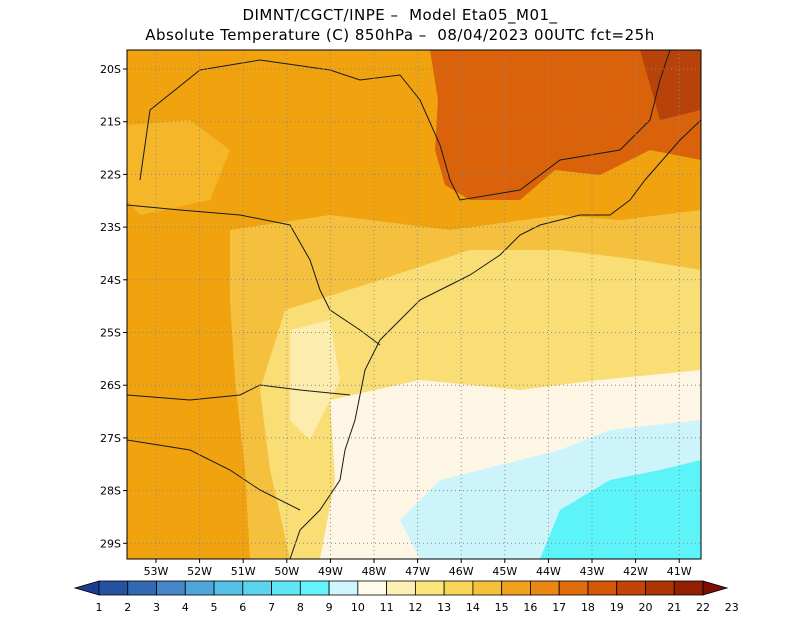 This screenshot has width=800, height=618. I want to click on lat-label: 21S, so click(110, 122).